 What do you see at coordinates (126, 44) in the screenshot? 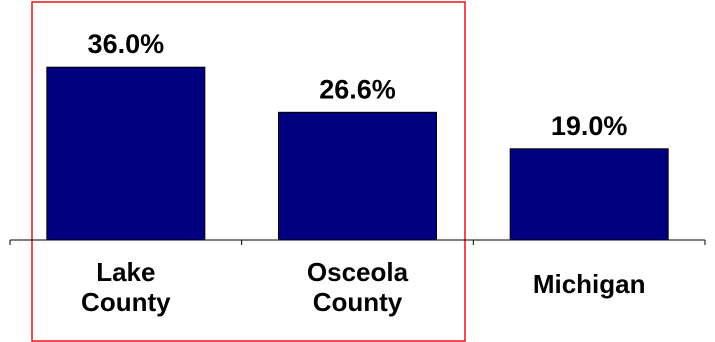
I see `data-label: 36.0%` at bounding box center [126, 44].